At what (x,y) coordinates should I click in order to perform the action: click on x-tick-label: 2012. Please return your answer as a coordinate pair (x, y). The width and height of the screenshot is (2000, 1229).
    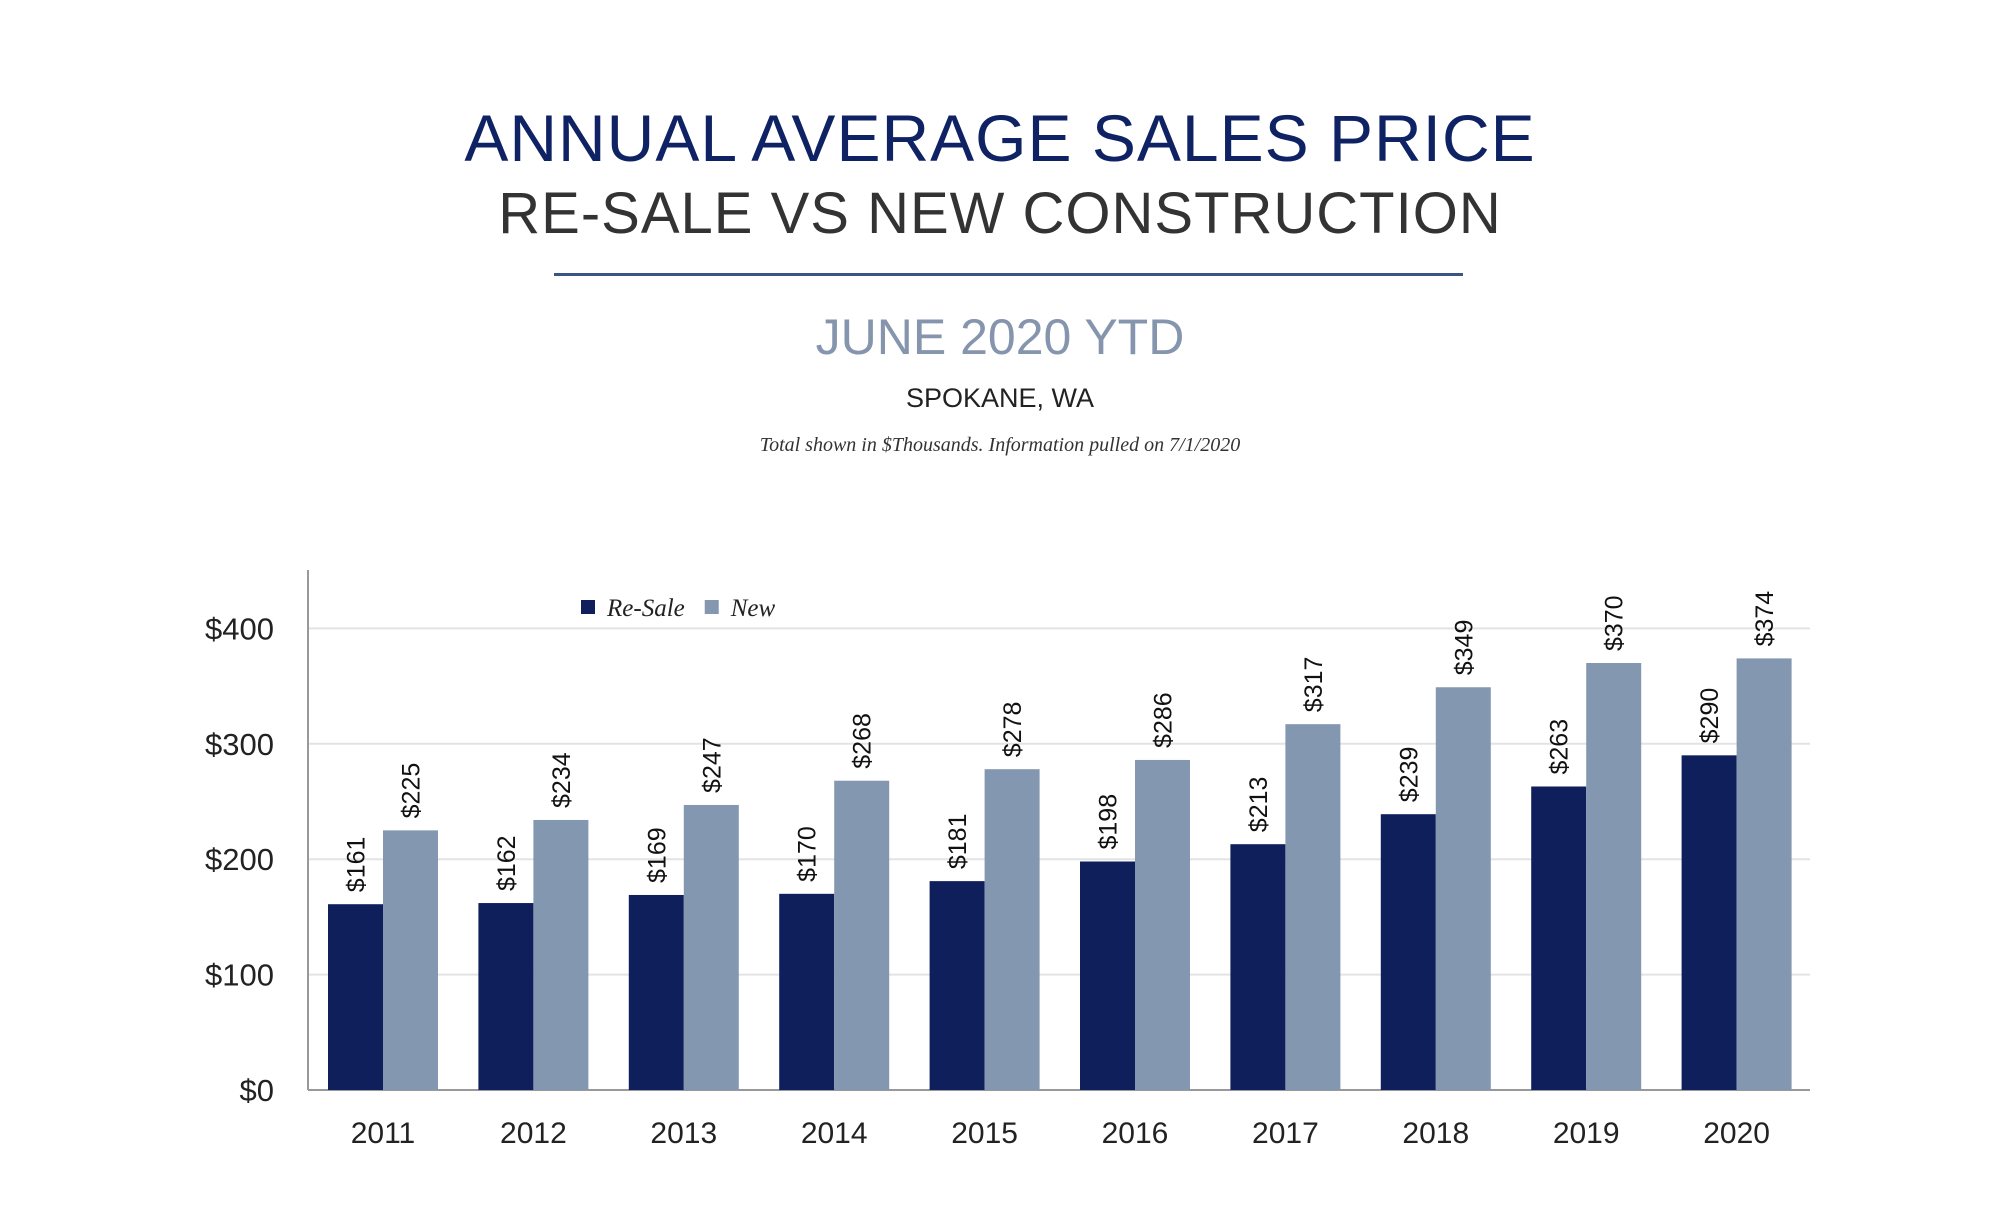
    Looking at the image, I should click on (533, 1133).